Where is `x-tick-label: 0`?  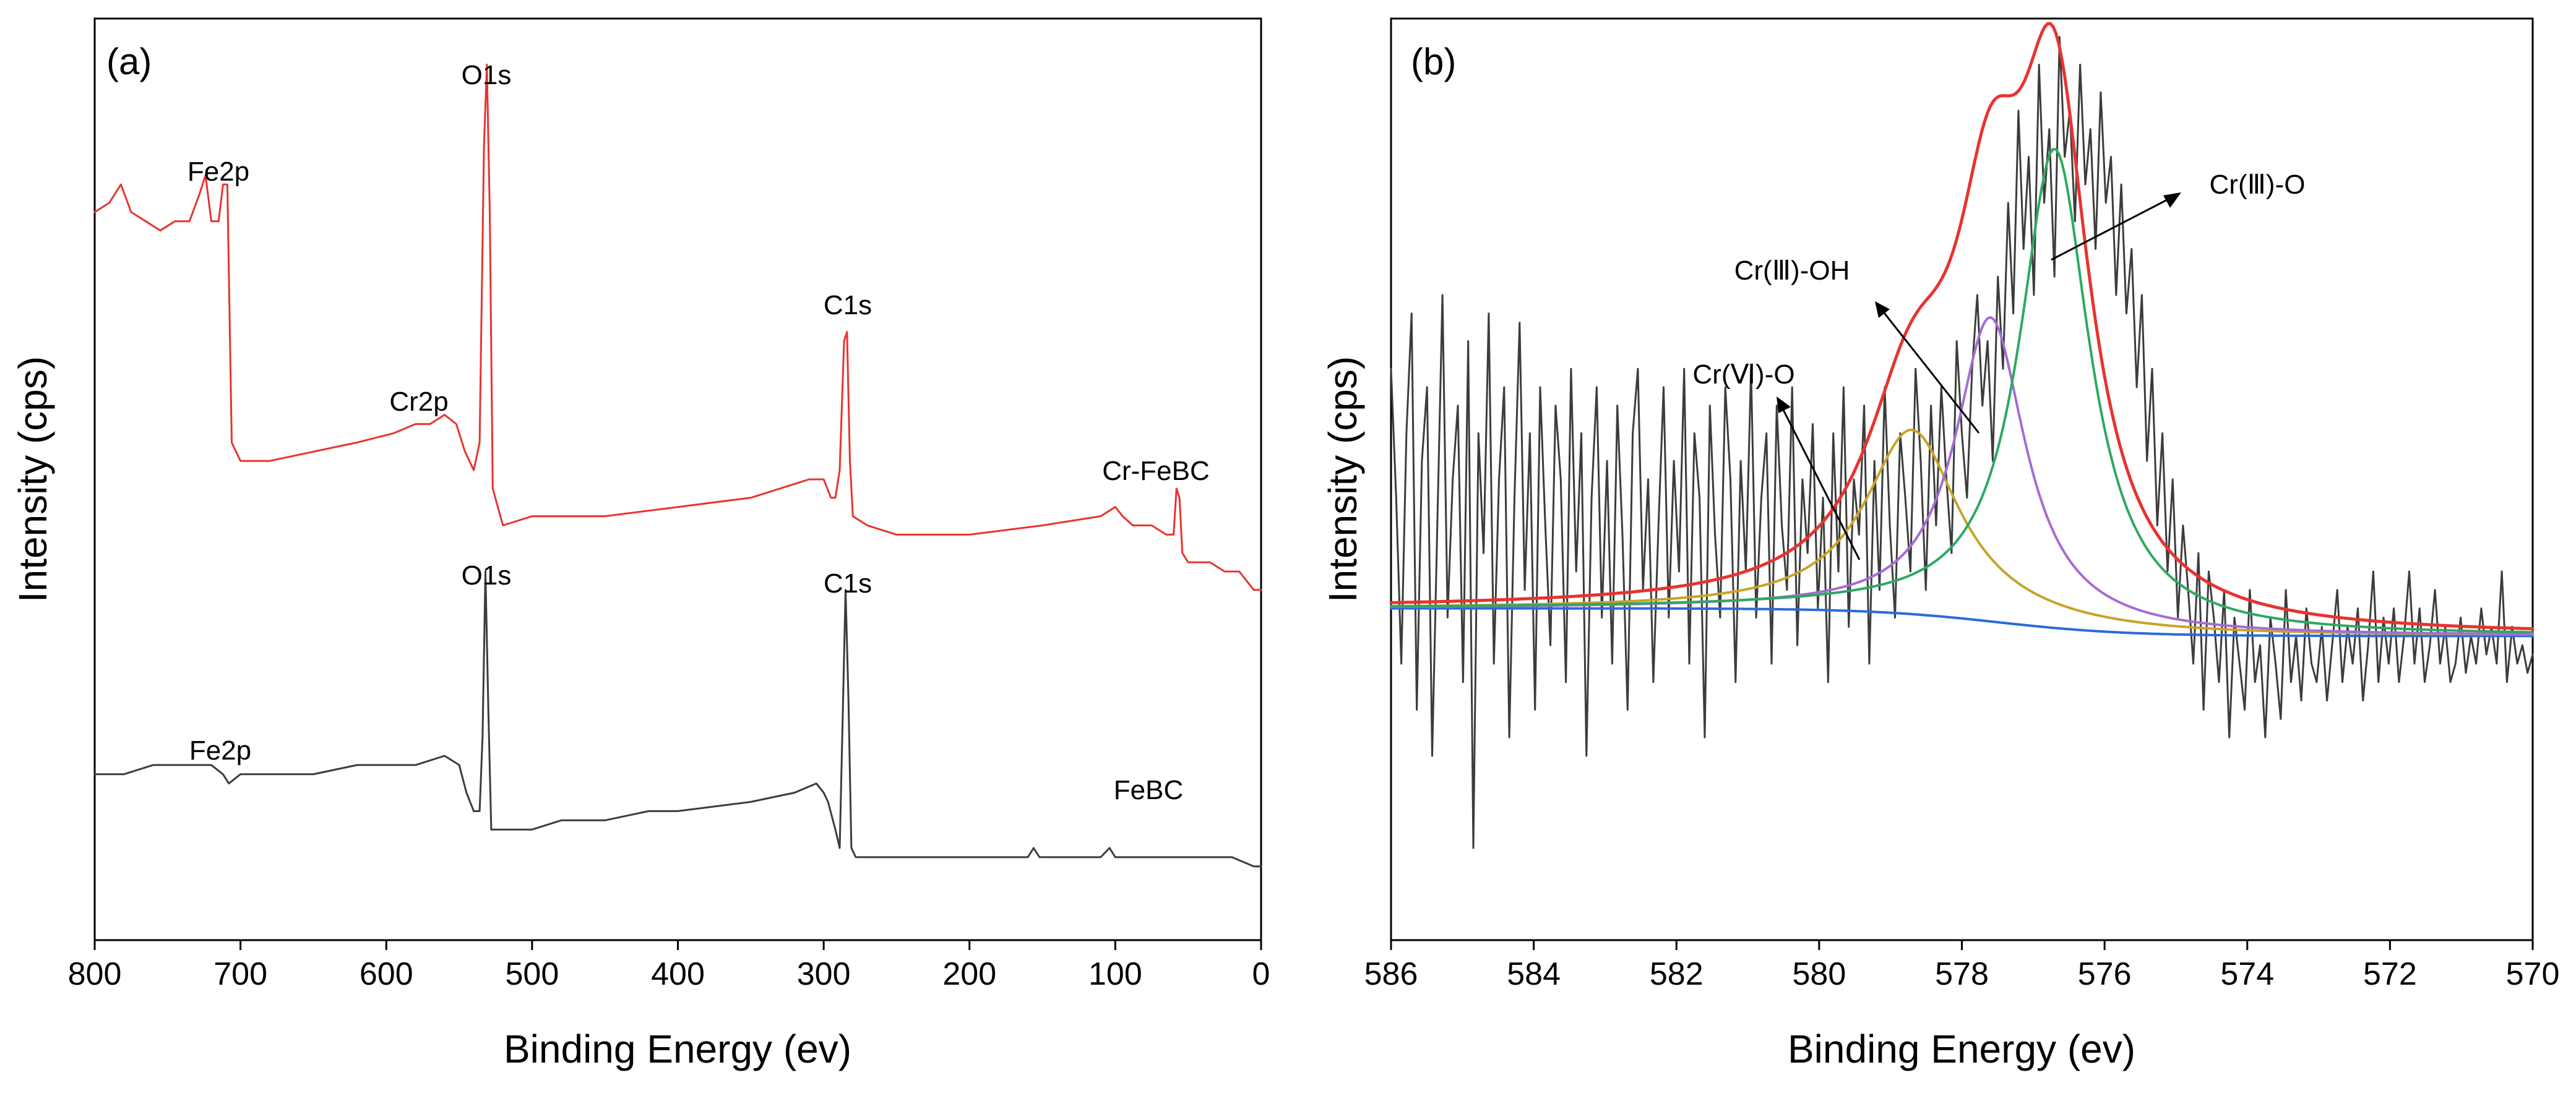 x-tick-label: 0 is located at coordinates (1261, 974).